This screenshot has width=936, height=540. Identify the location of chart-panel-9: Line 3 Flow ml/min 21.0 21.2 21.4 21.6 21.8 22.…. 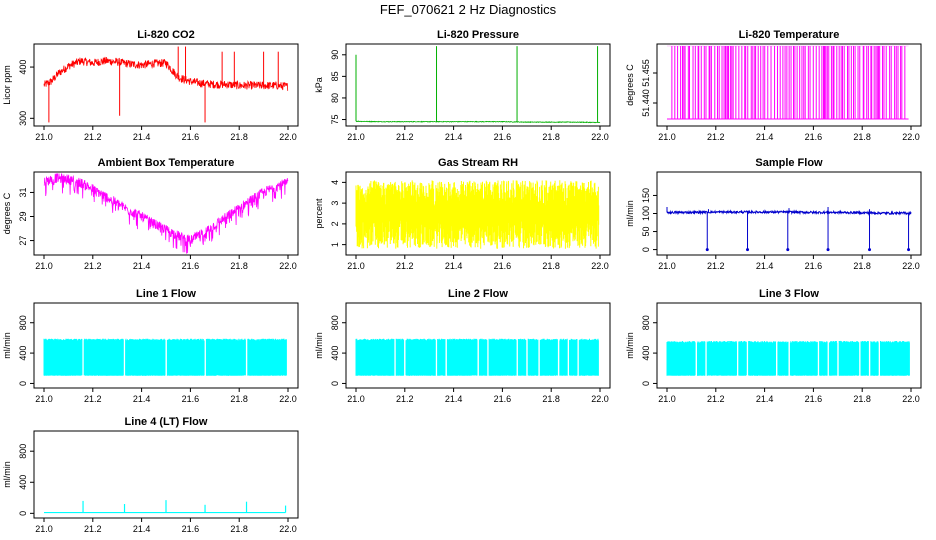
(773, 346).